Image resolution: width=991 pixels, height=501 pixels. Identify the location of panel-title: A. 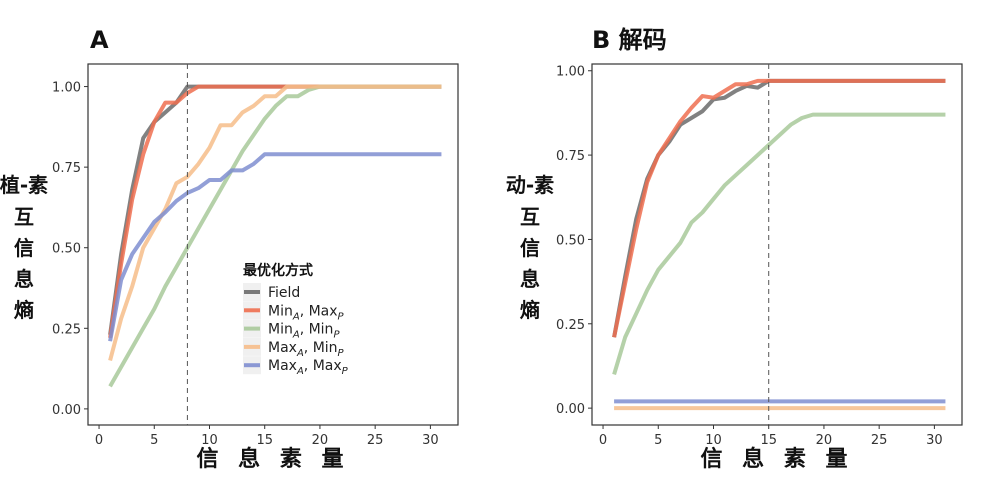
(99, 40).